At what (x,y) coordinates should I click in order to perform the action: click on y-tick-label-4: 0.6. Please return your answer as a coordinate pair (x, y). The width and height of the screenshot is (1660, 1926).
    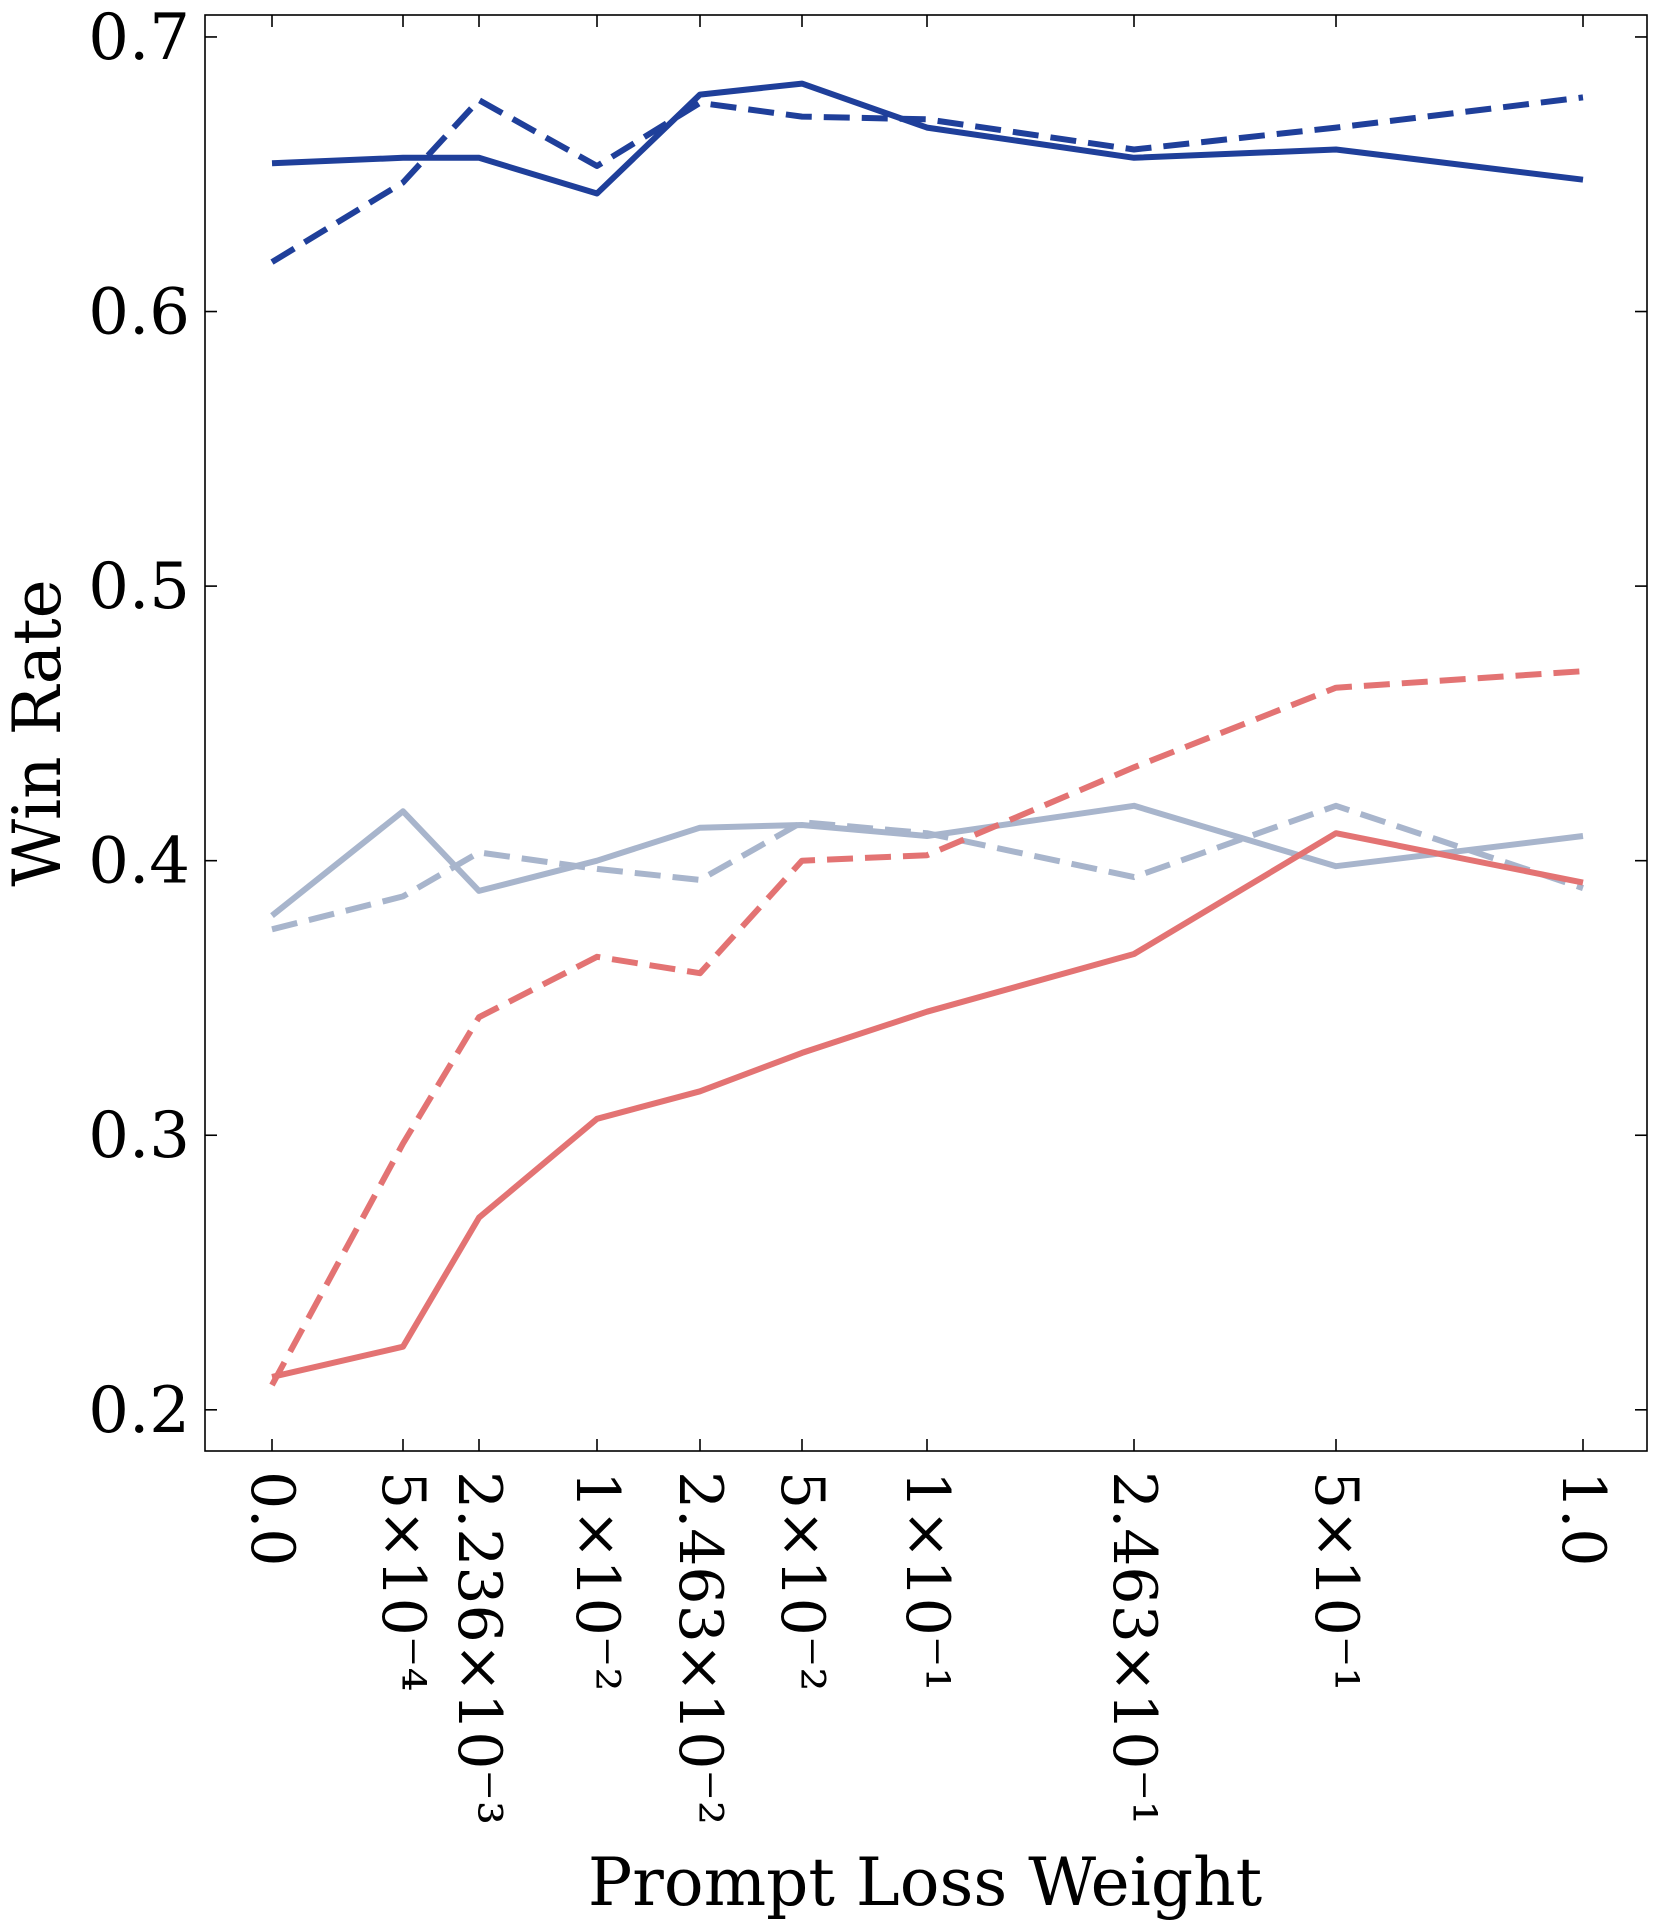
    Looking at the image, I should click on (139, 313).